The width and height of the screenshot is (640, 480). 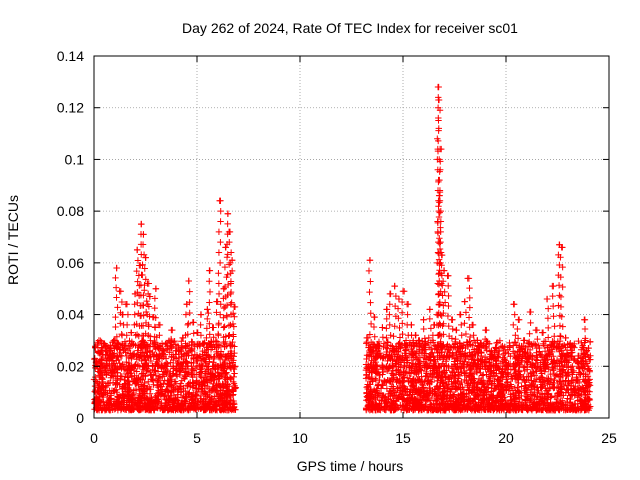 I want to click on x-tick-label: 10, so click(x=300, y=438).